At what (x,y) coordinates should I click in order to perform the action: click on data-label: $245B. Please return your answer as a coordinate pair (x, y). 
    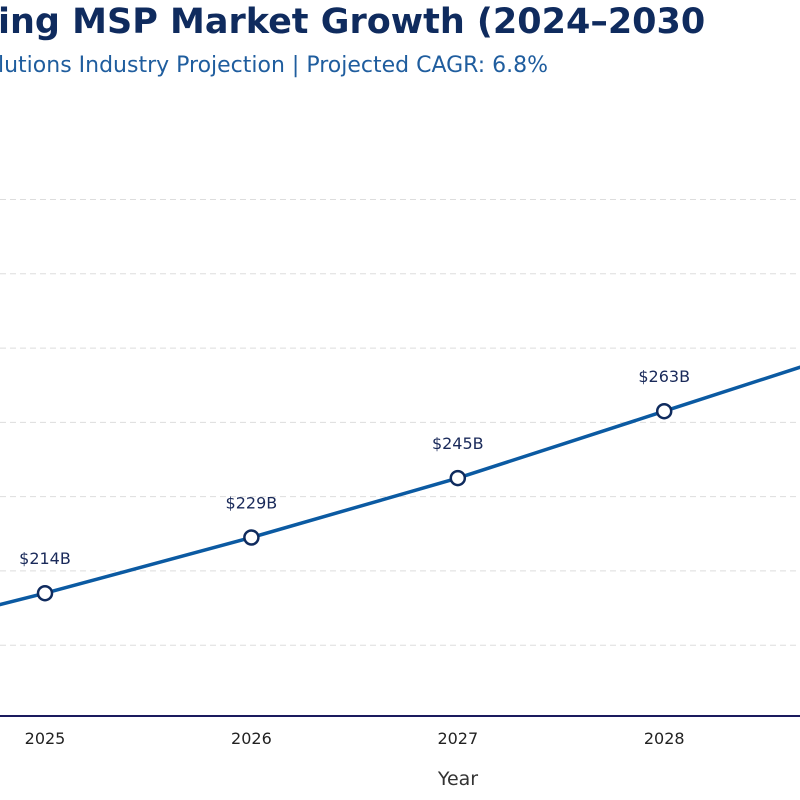
    Looking at the image, I should click on (458, 443).